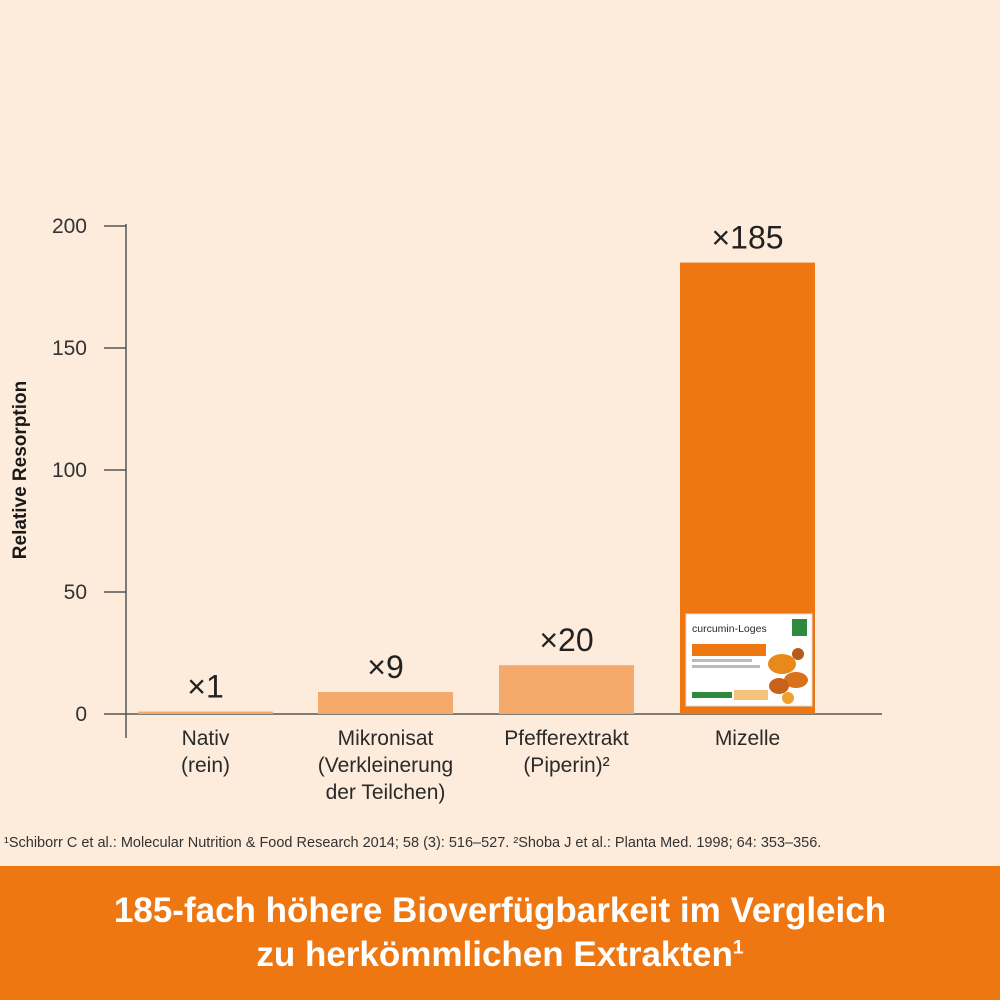  Describe the element at coordinates (738, 948) in the screenshot. I see `headline-footnote-mark: 1` at that location.